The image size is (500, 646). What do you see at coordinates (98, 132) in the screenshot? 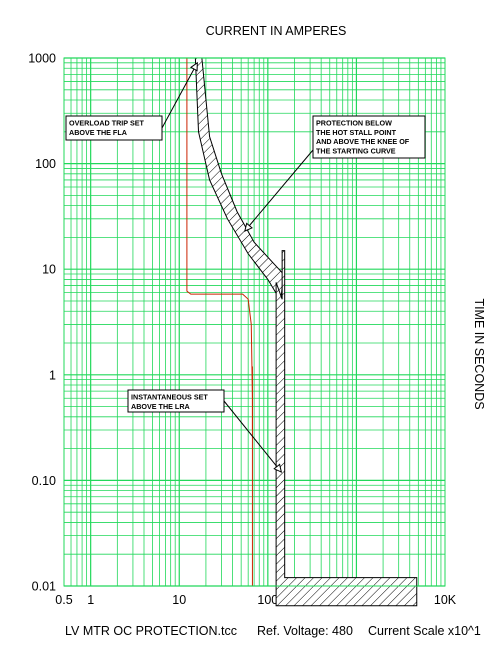
I see `annotation-text: ABOVE THE FLA` at bounding box center [98, 132].